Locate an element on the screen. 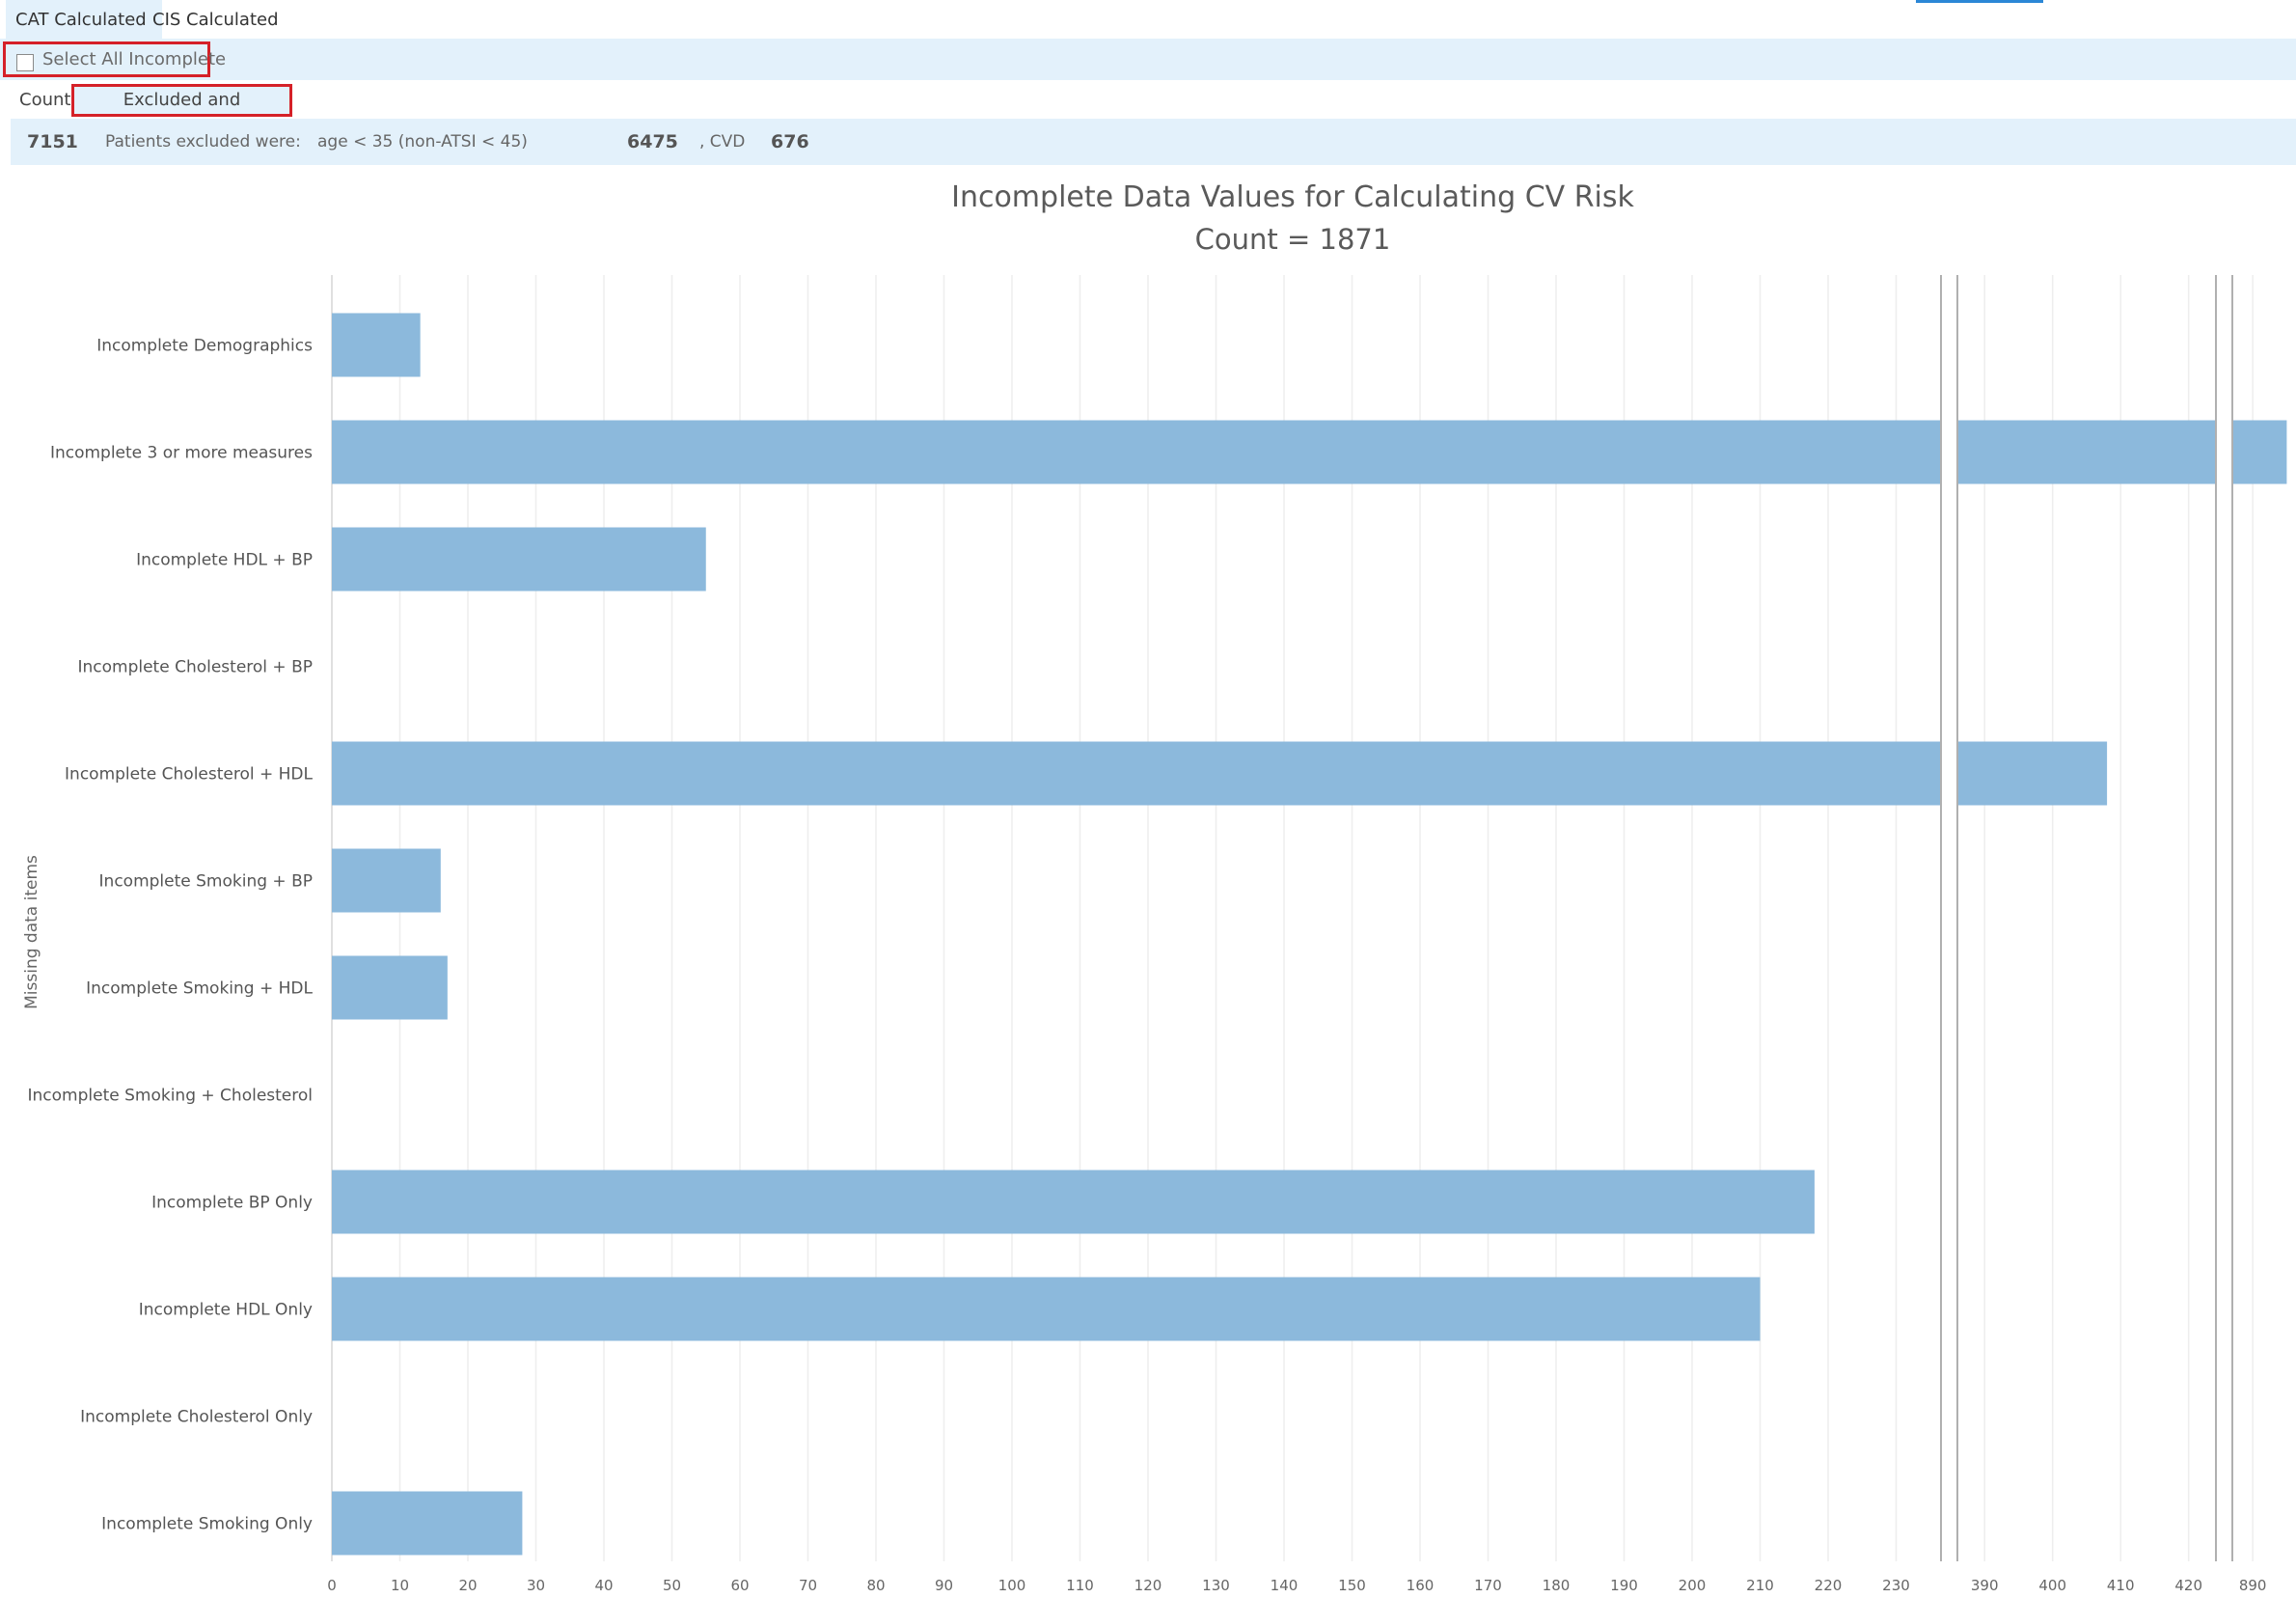 This screenshot has width=2296, height=1598. top-accent-bar is located at coordinates (1979, 1).